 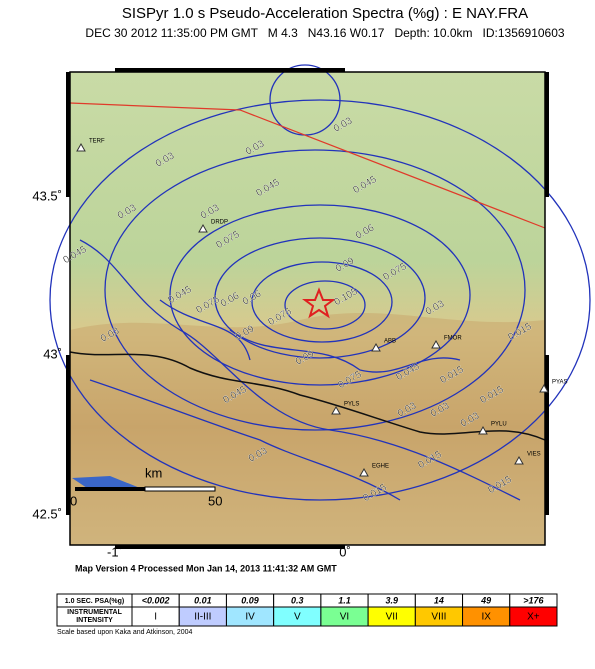 I want to click on intensity-value: X+, so click(x=533, y=617).